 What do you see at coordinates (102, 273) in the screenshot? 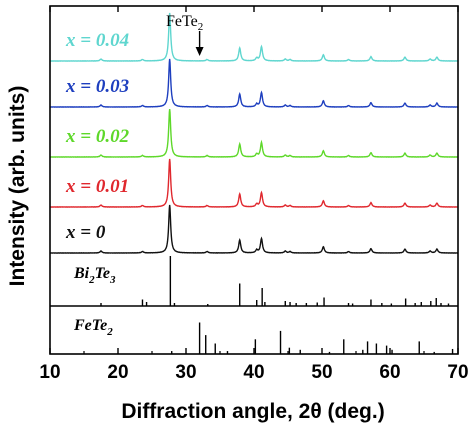
I see `ref-label-text: Te` at bounding box center [102, 273].